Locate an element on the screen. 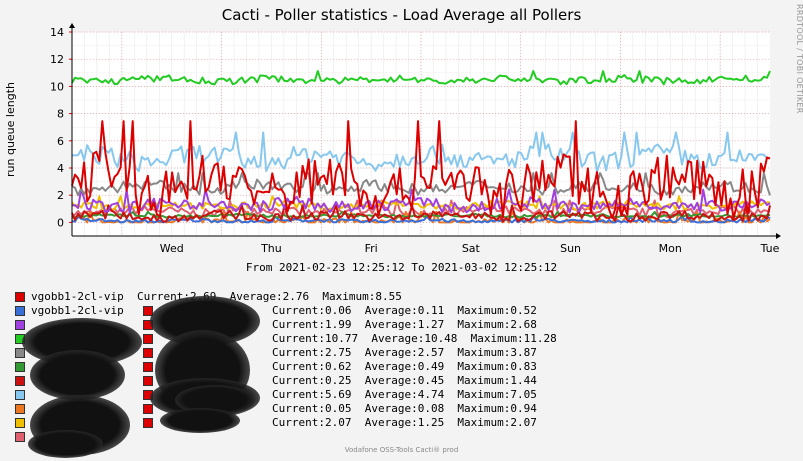 The image size is (803, 461). legend-stats: Current:0.25 Average:0.45 Maximum:1.44 is located at coordinates (404, 380).